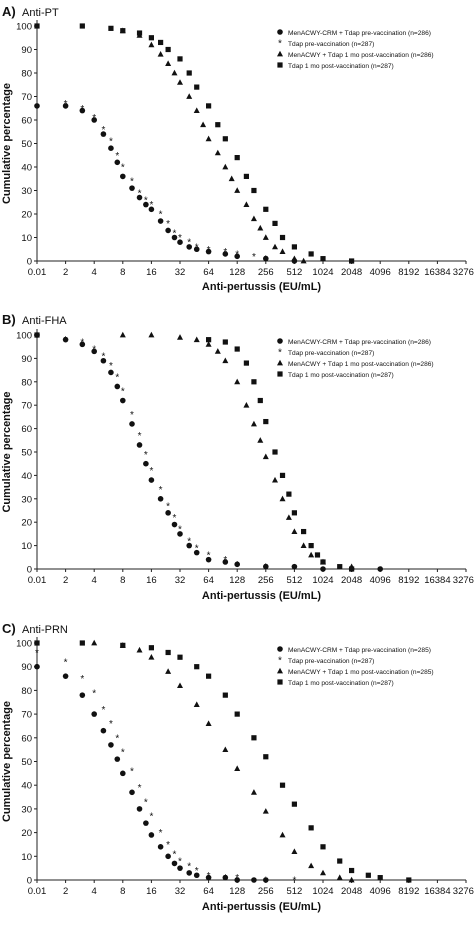 The image size is (474, 930). Describe the element at coordinates (26, 238) in the screenshot. I see `y-tick-label: 10` at that location.